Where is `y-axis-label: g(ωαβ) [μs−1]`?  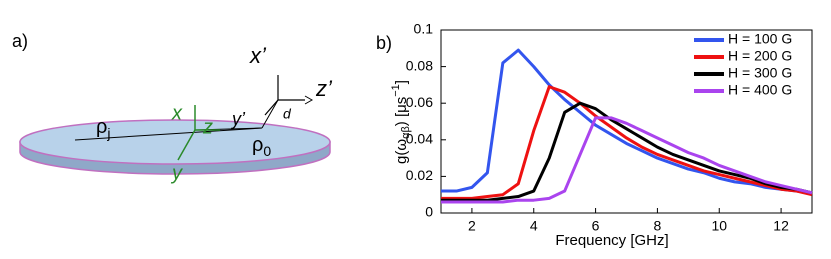 y-axis-label: g(ωαβ) [μs−1] is located at coordinates (401, 122).